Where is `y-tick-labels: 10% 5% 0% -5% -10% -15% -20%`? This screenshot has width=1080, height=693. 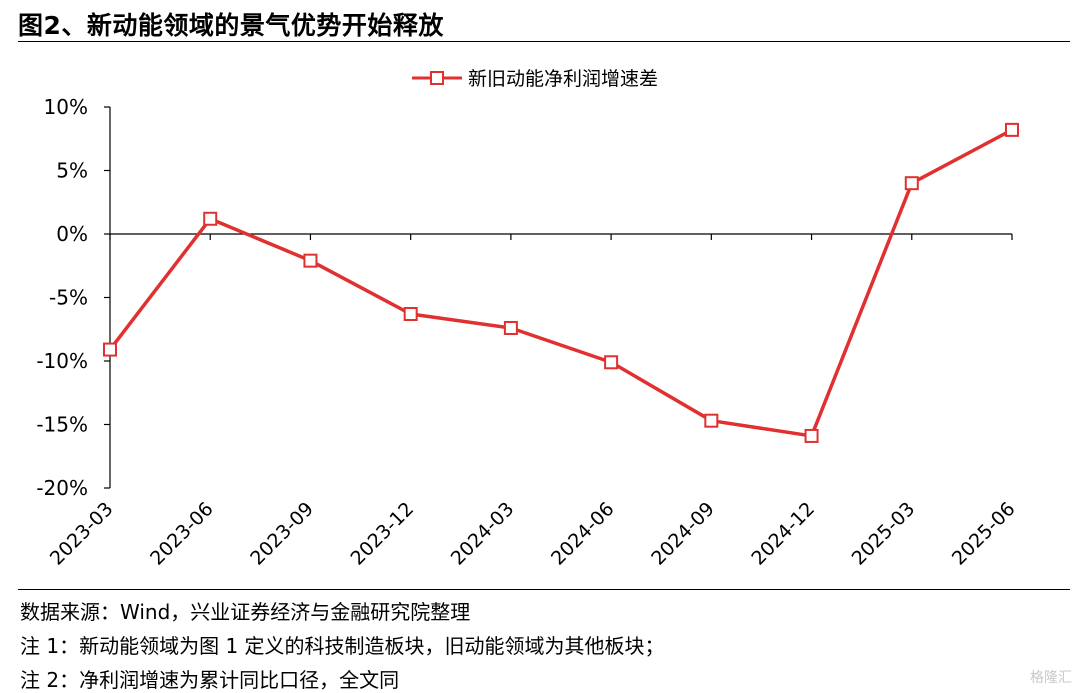
y-tick-labels: 10% 5% 0% -5% -10% -15% -20% is located at coordinates (62, 297).